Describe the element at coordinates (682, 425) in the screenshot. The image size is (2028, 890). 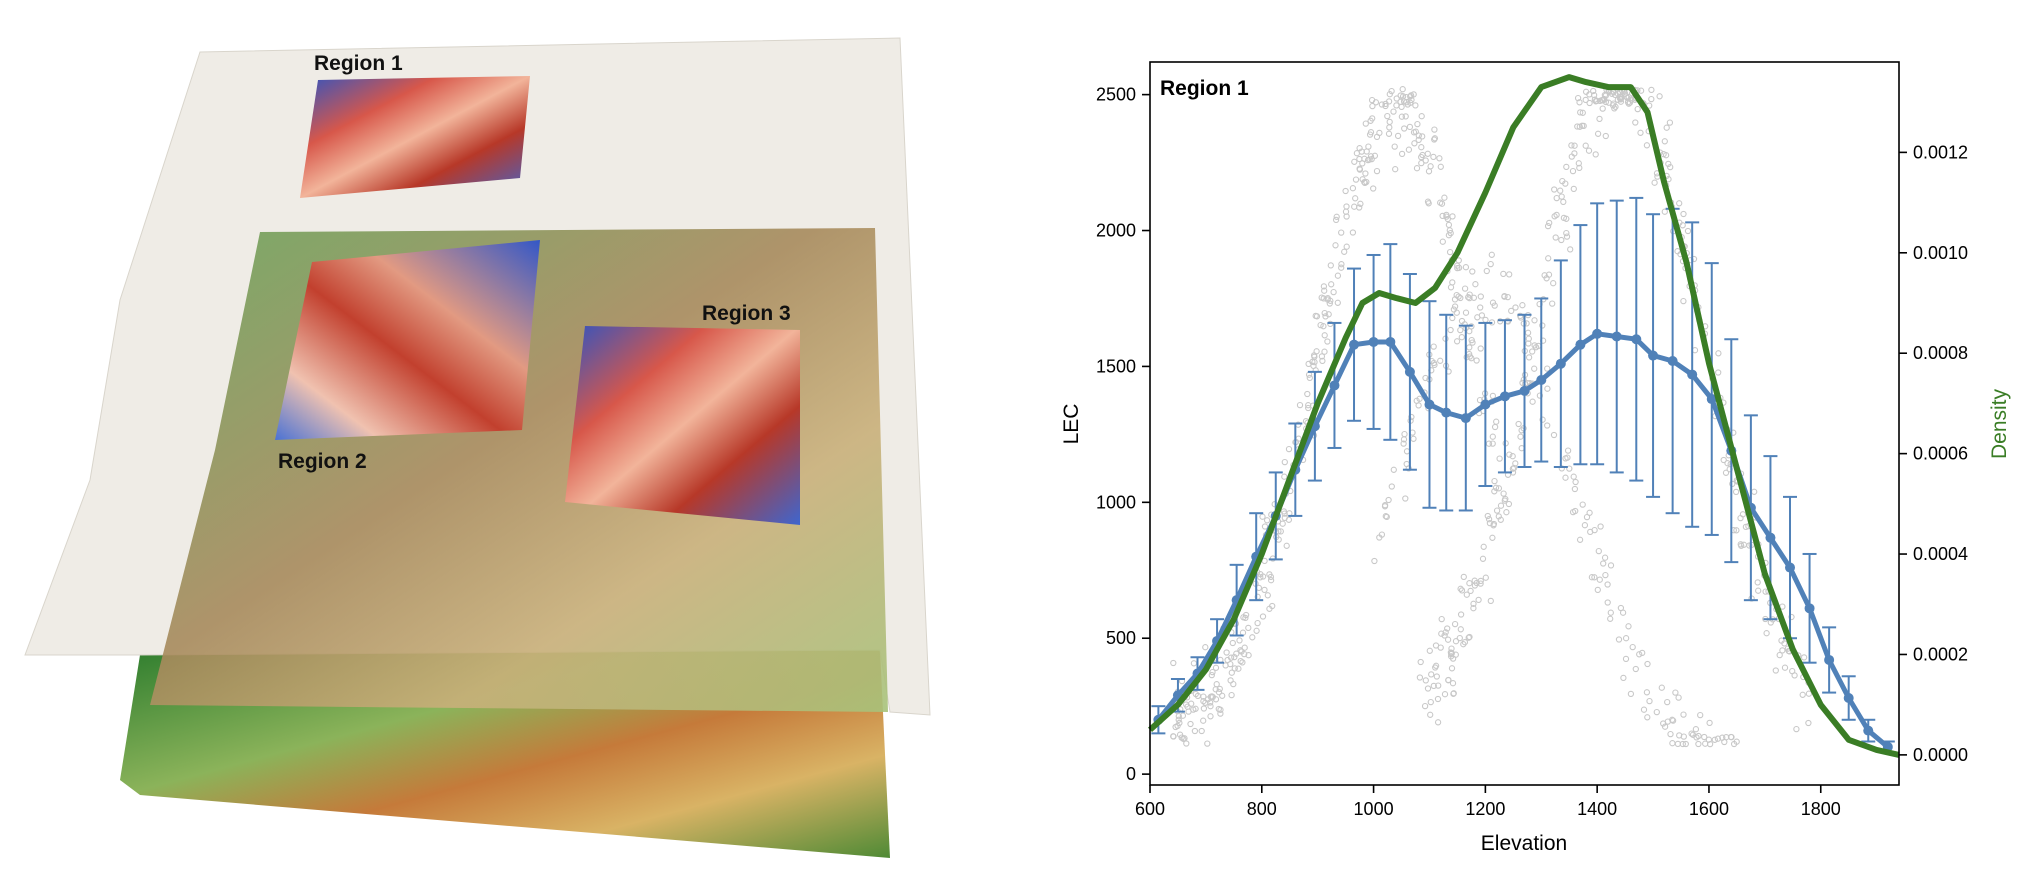
I see `region-3-patch` at that location.